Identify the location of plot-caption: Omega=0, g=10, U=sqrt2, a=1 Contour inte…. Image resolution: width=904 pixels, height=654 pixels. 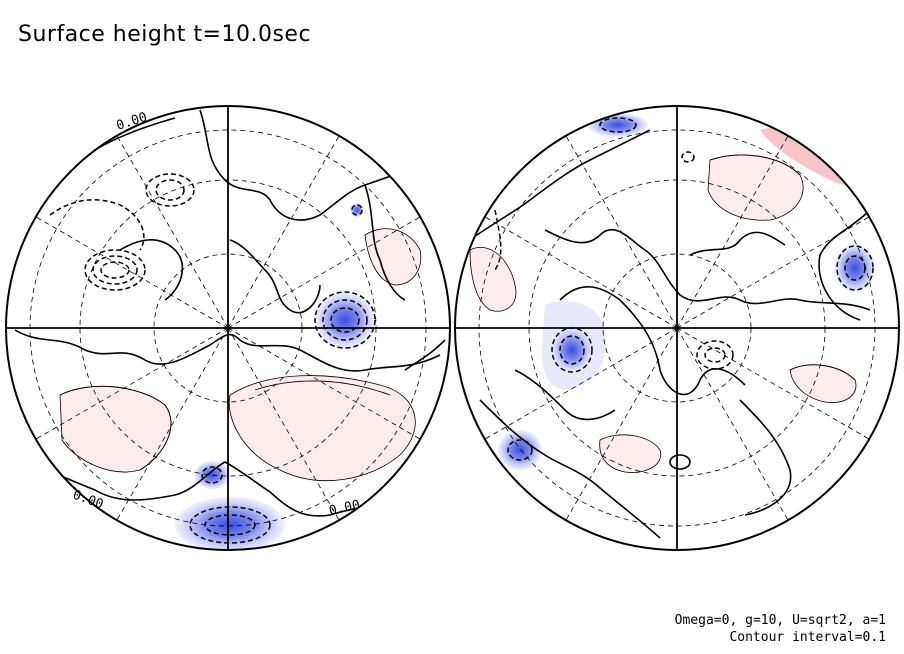
(780, 629).